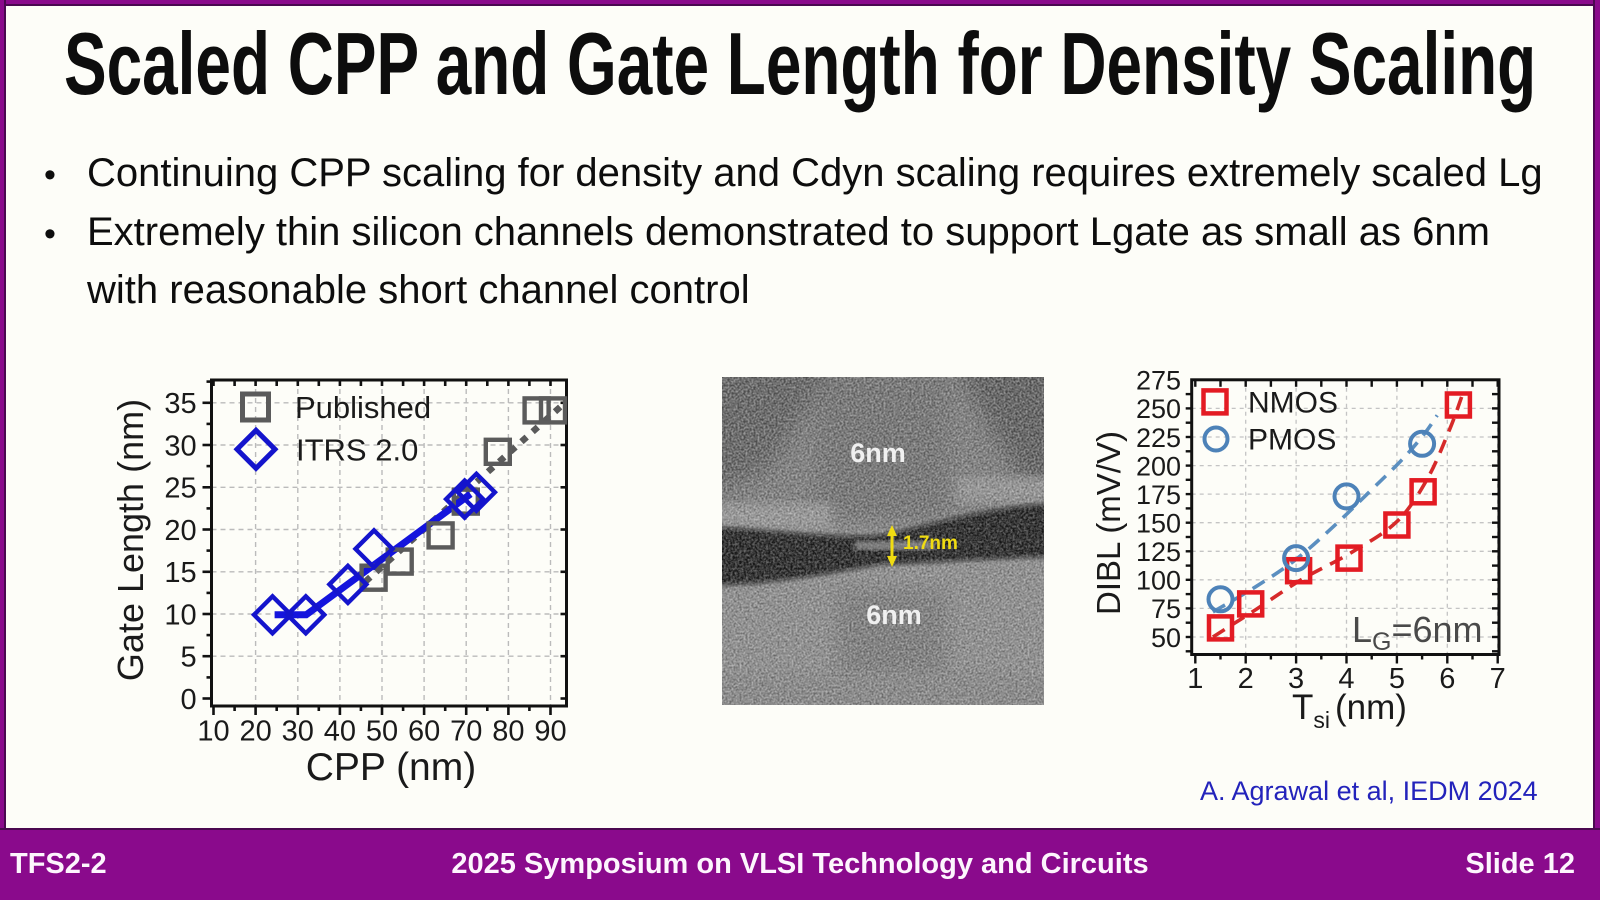 The width and height of the screenshot is (1600, 900). What do you see at coordinates (357, 449) in the screenshot?
I see `svg-text: ITRS 2.0` at bounding box center [357, 449].